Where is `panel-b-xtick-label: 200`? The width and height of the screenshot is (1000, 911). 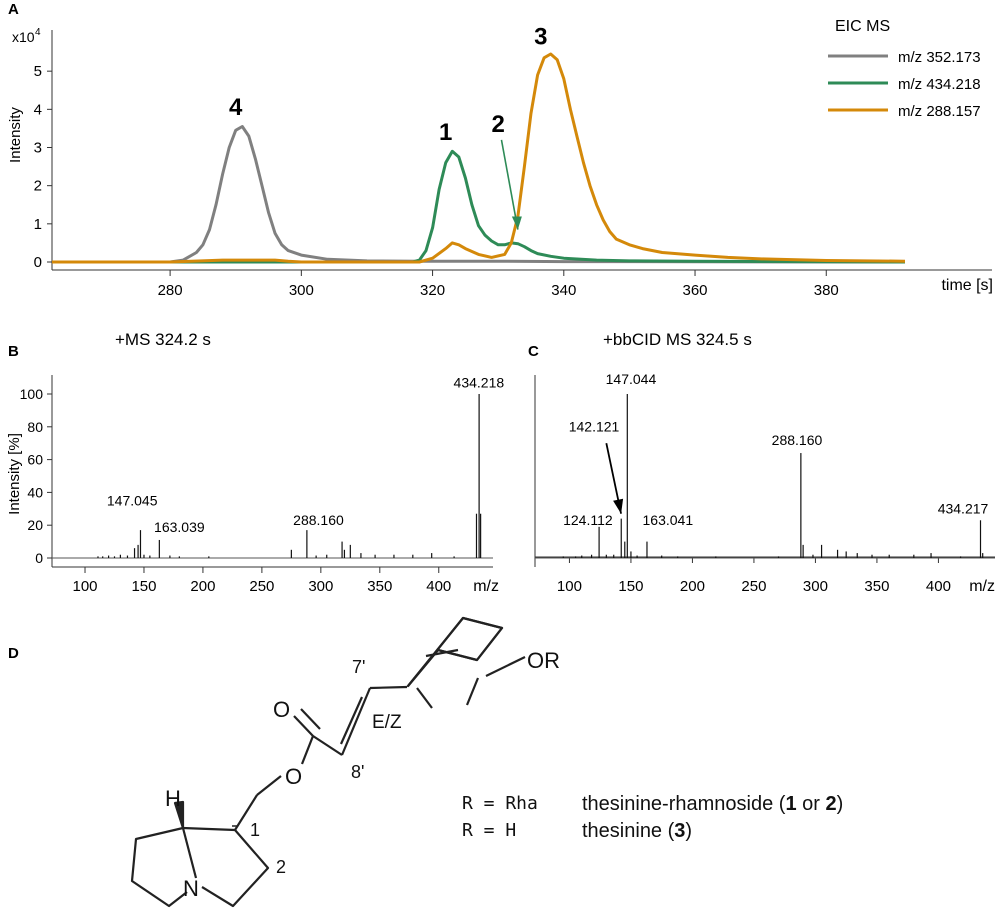 panel-b-xtick-label: 200 is located at coordinates (202, 586).